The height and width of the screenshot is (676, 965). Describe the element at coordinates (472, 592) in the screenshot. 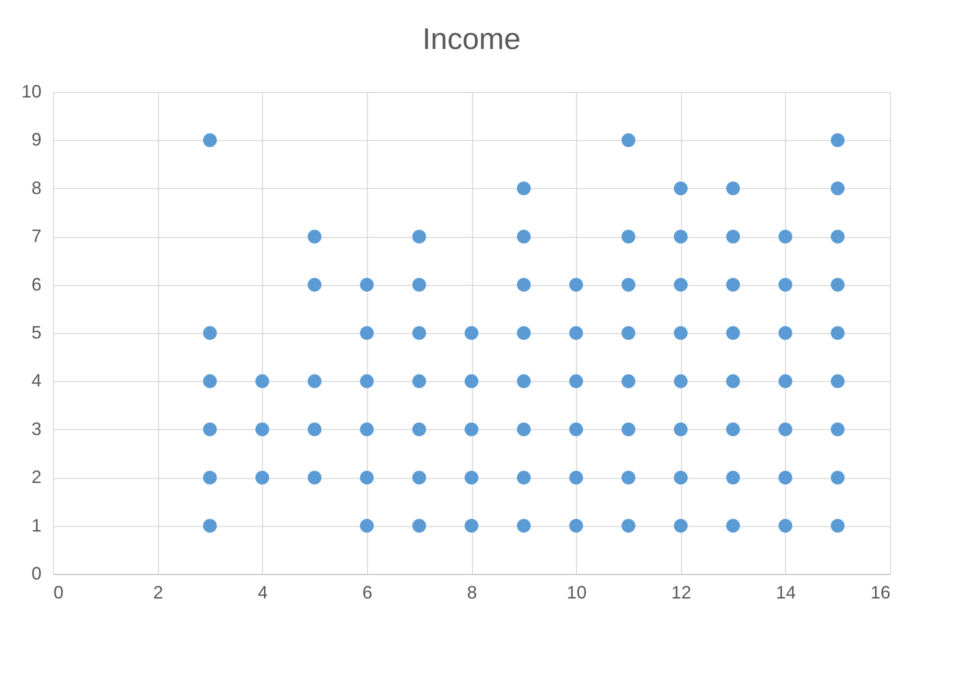

I see `x-tick-label: 8` at that location.